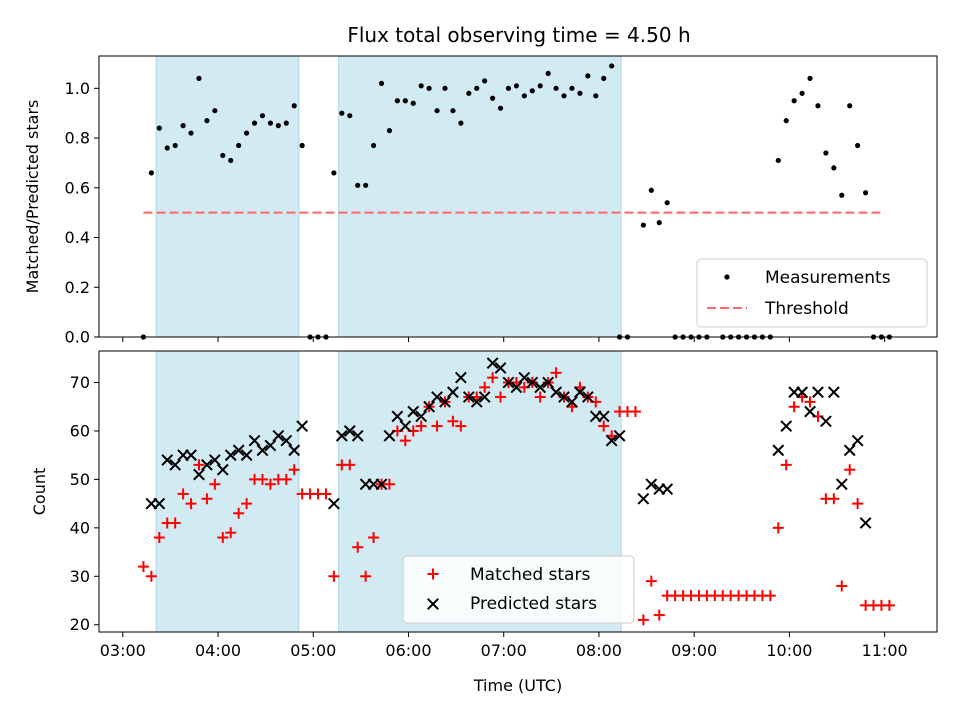 Image resolution: width=960 pixels, height=720 pixels. I want to click on x-tick-label: 10:00, so click(789, 650).